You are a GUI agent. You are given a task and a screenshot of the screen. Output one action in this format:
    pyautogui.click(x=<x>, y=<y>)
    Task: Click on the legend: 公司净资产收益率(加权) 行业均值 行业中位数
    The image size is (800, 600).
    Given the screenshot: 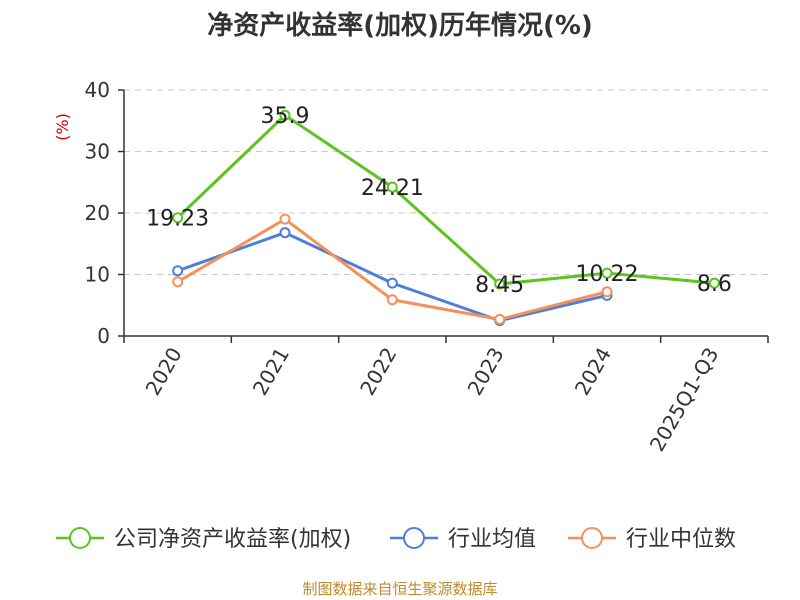 What is the action you would take?
    pyautogui.click(x=396, y=539)
    